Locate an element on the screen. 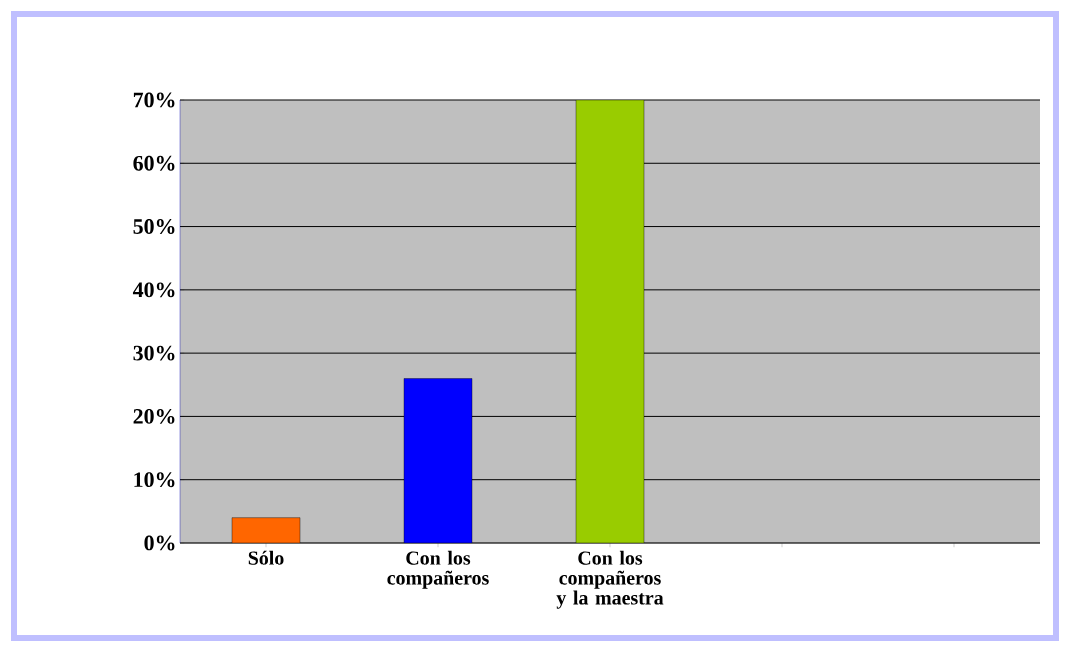 The width and height of the screenshot is (1070, 652). y-tick-label: 70% is located at coordinates (154, 100).